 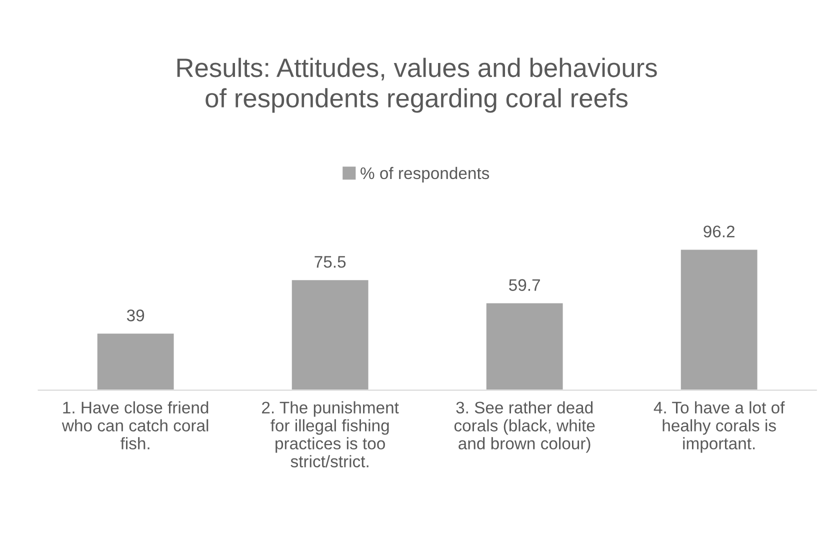 What do you see at coordinates (524, 285) in the screenshot?
I see `data-label: 59.7` at bounding box center [524, 285].